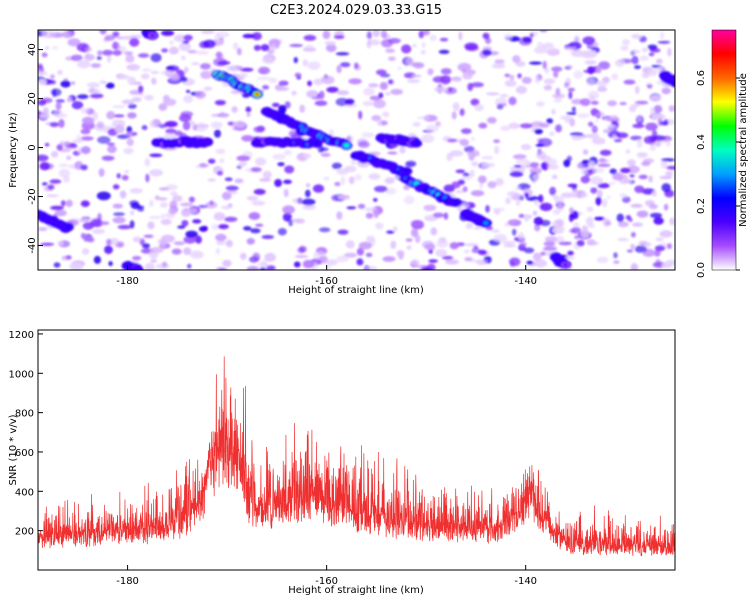 The height and width of the screenshot is (600, 750). Describe the element at coordinates (356, 590) in the screenshot. I see `snr-xlabel: Height of straight line (km)` at that location.